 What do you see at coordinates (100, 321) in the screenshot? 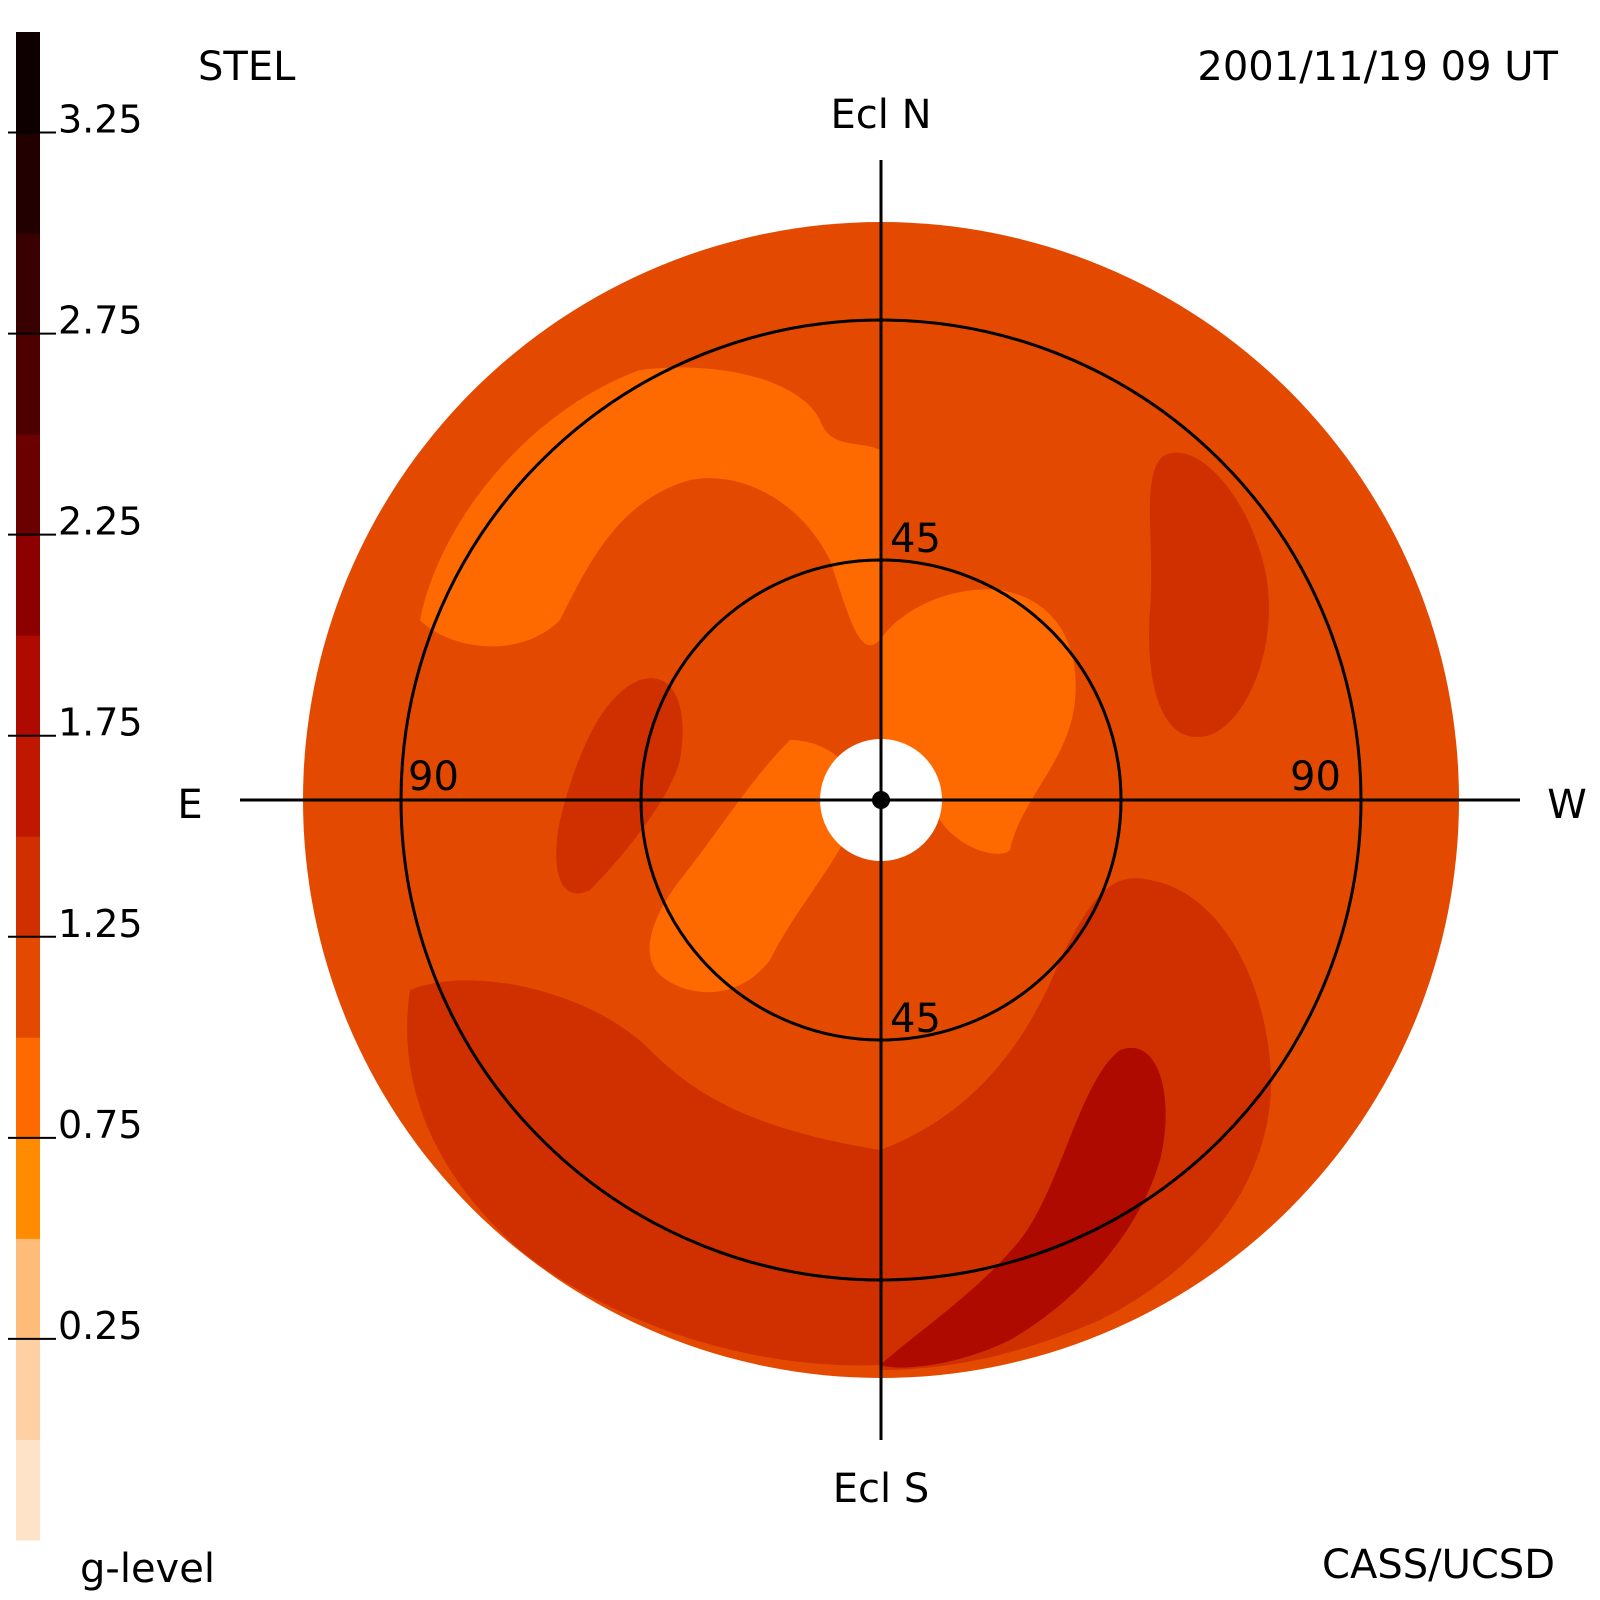
I see `colorbar-tick-label: 2.75` at bounding box center [100, 321].